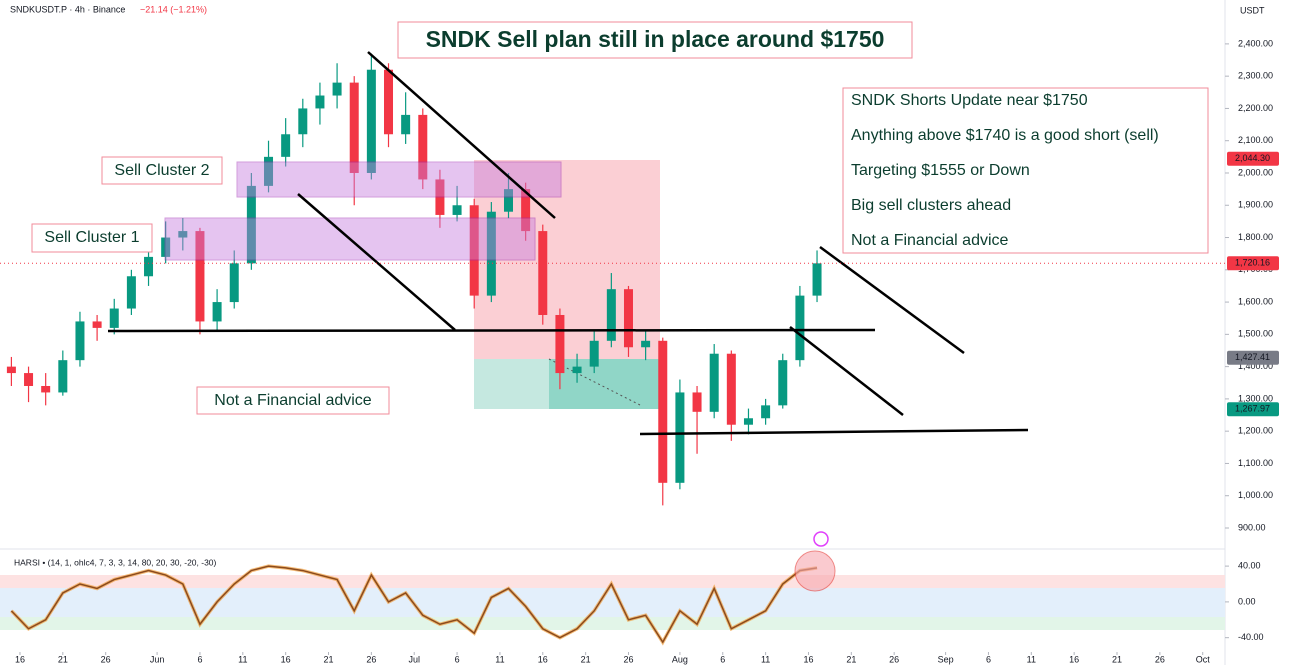  What do you see at coordinates (1252, 409) in the screenshot?
I see `price-badge-label: 1,267.97` at bounding box center [1252, 409].